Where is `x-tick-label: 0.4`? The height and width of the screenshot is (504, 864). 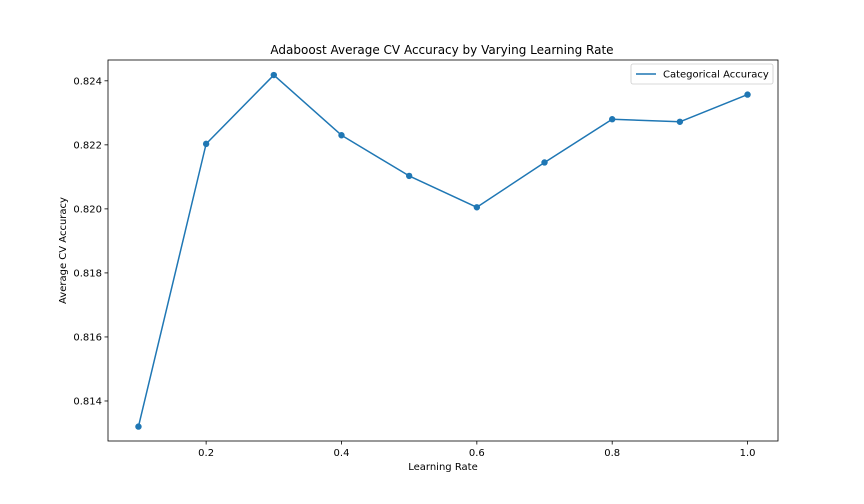 x-tick-label: 0.4 is located at coordinates (342, 453).